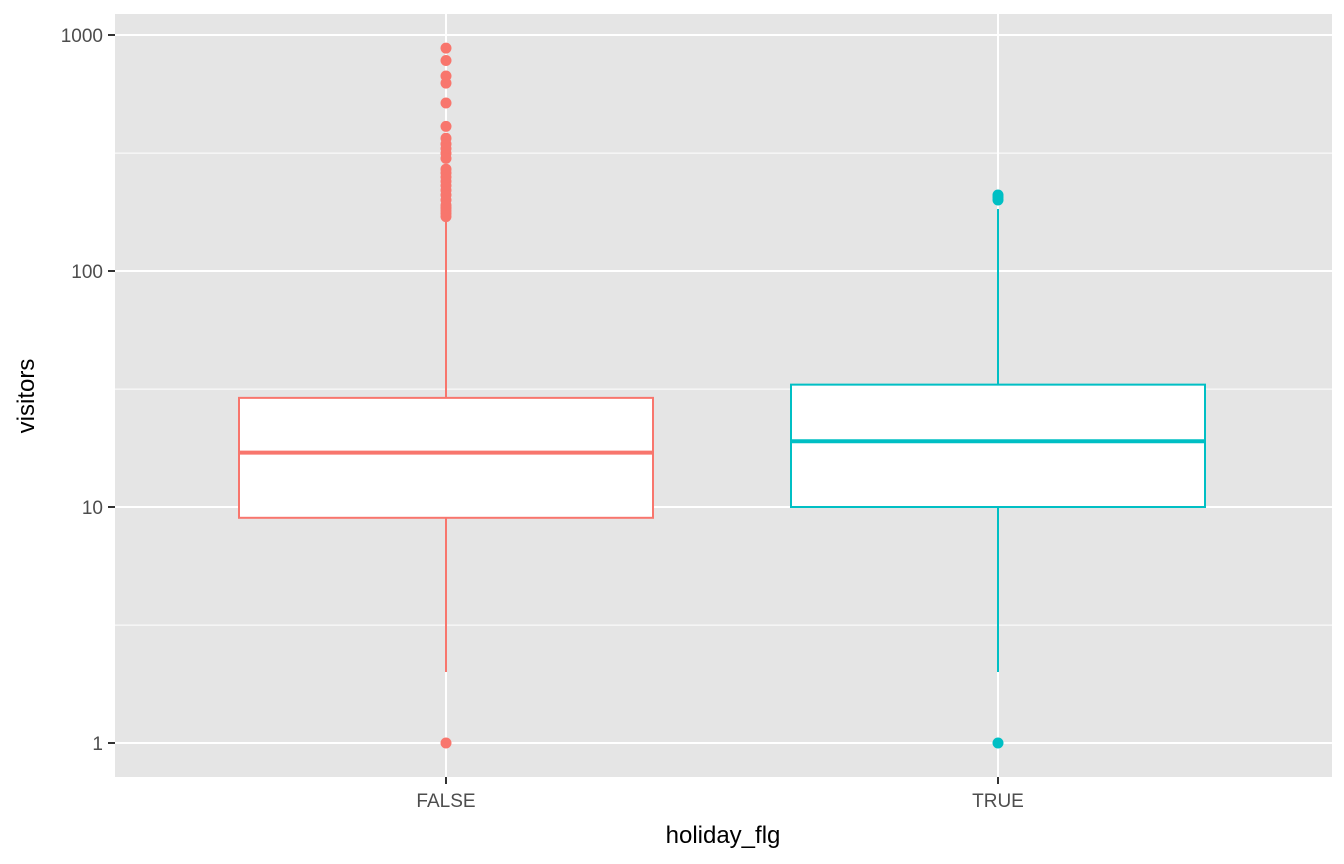 Image resolution: width=1344 pixels, height=864 pixels. What do you see at coordinates (445, 801) in the screenshot?
I see `x-tick-label: FALSE` at bounding box center [445, 801].